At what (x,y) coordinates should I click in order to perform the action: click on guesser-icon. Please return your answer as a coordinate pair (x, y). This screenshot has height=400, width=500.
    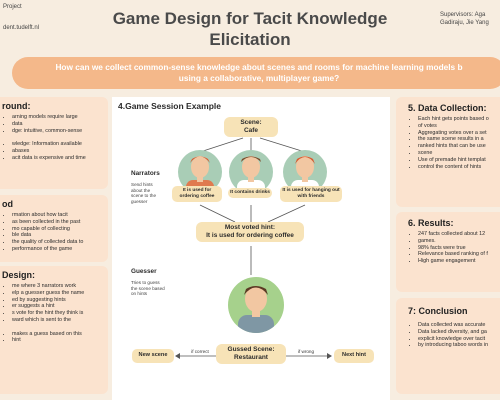
    Looking at the image, I should click on (256, 309).